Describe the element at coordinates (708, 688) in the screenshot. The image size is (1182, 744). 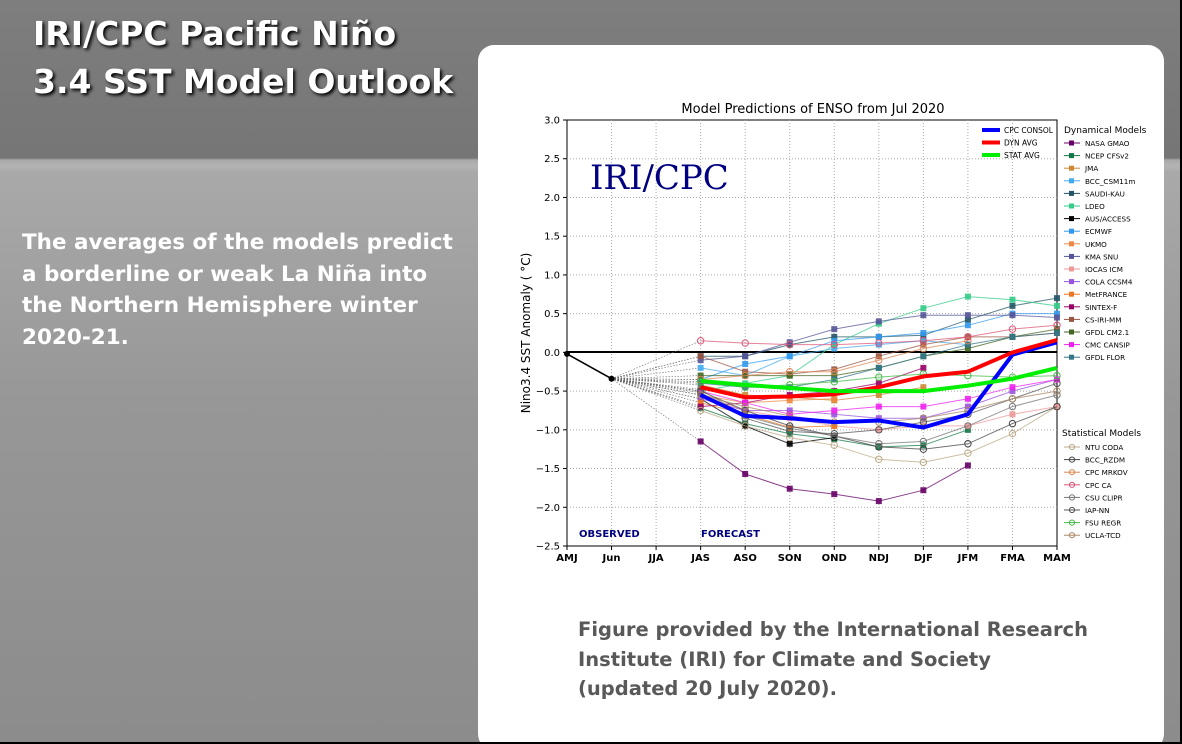
I see `caption-line-3: (updated 20 July 2020).` at that location.